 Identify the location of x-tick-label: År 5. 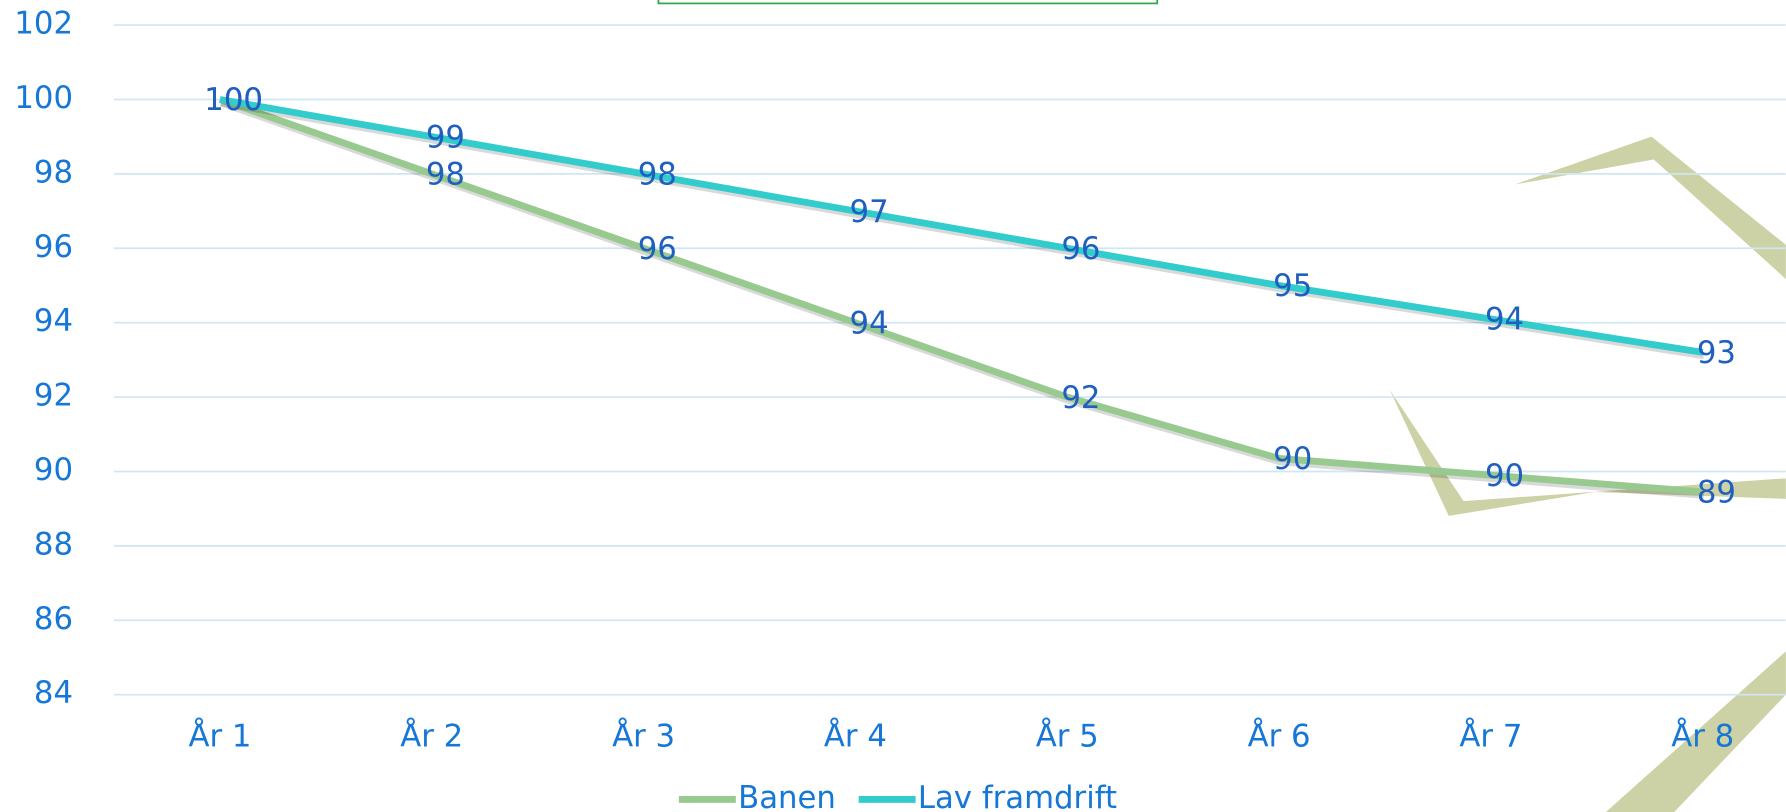
(1067, 736).